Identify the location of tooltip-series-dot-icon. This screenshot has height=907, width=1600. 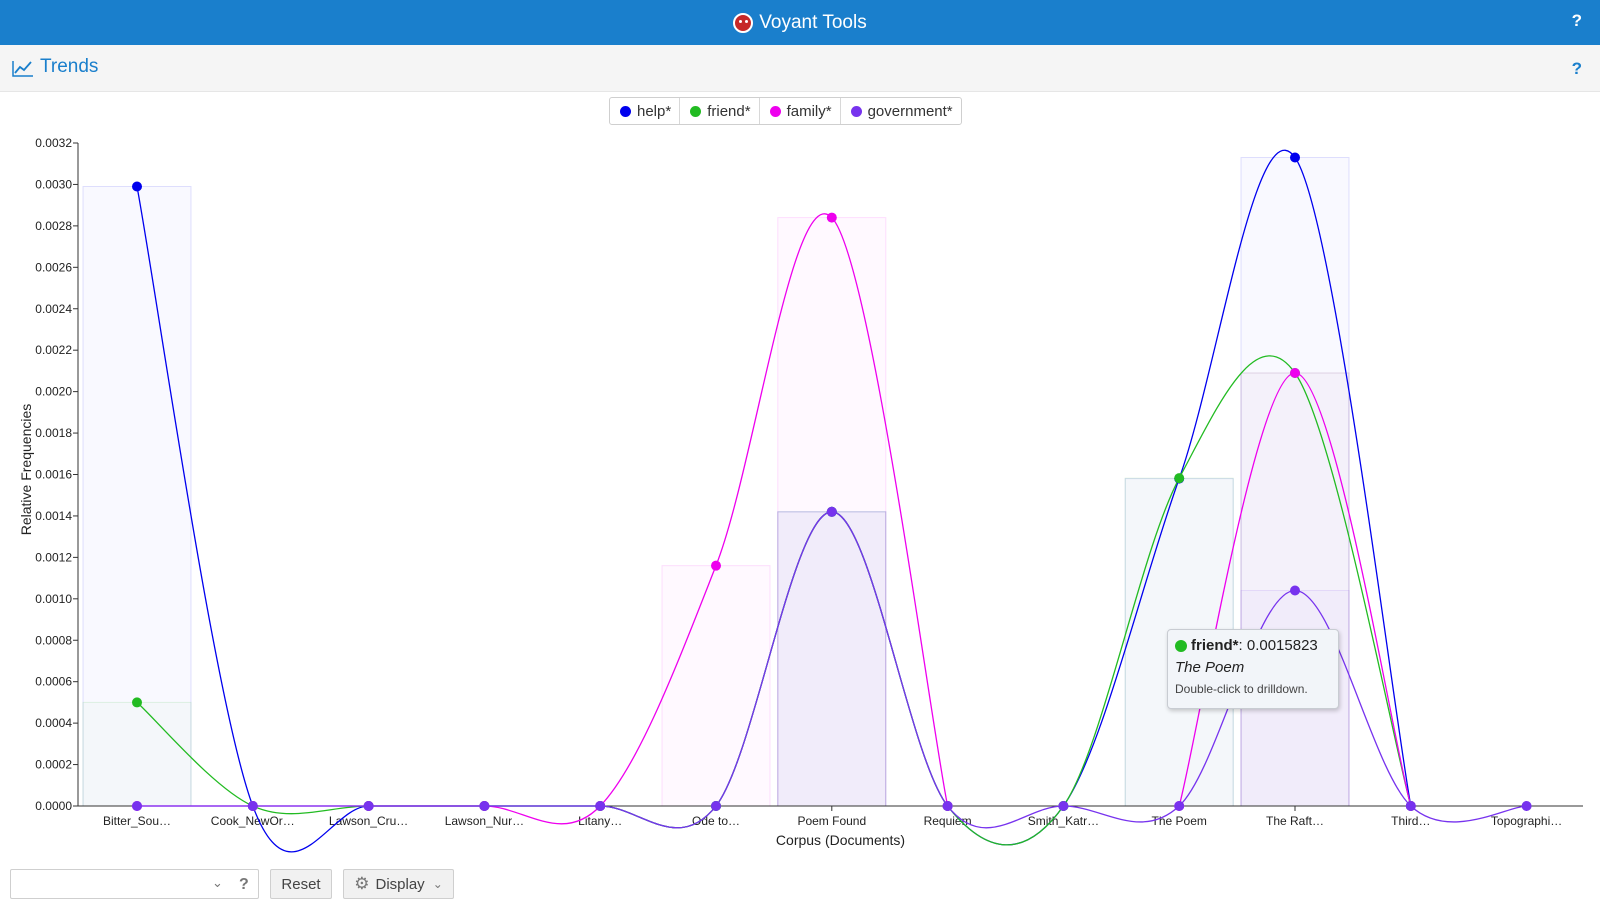
(1181, 645).